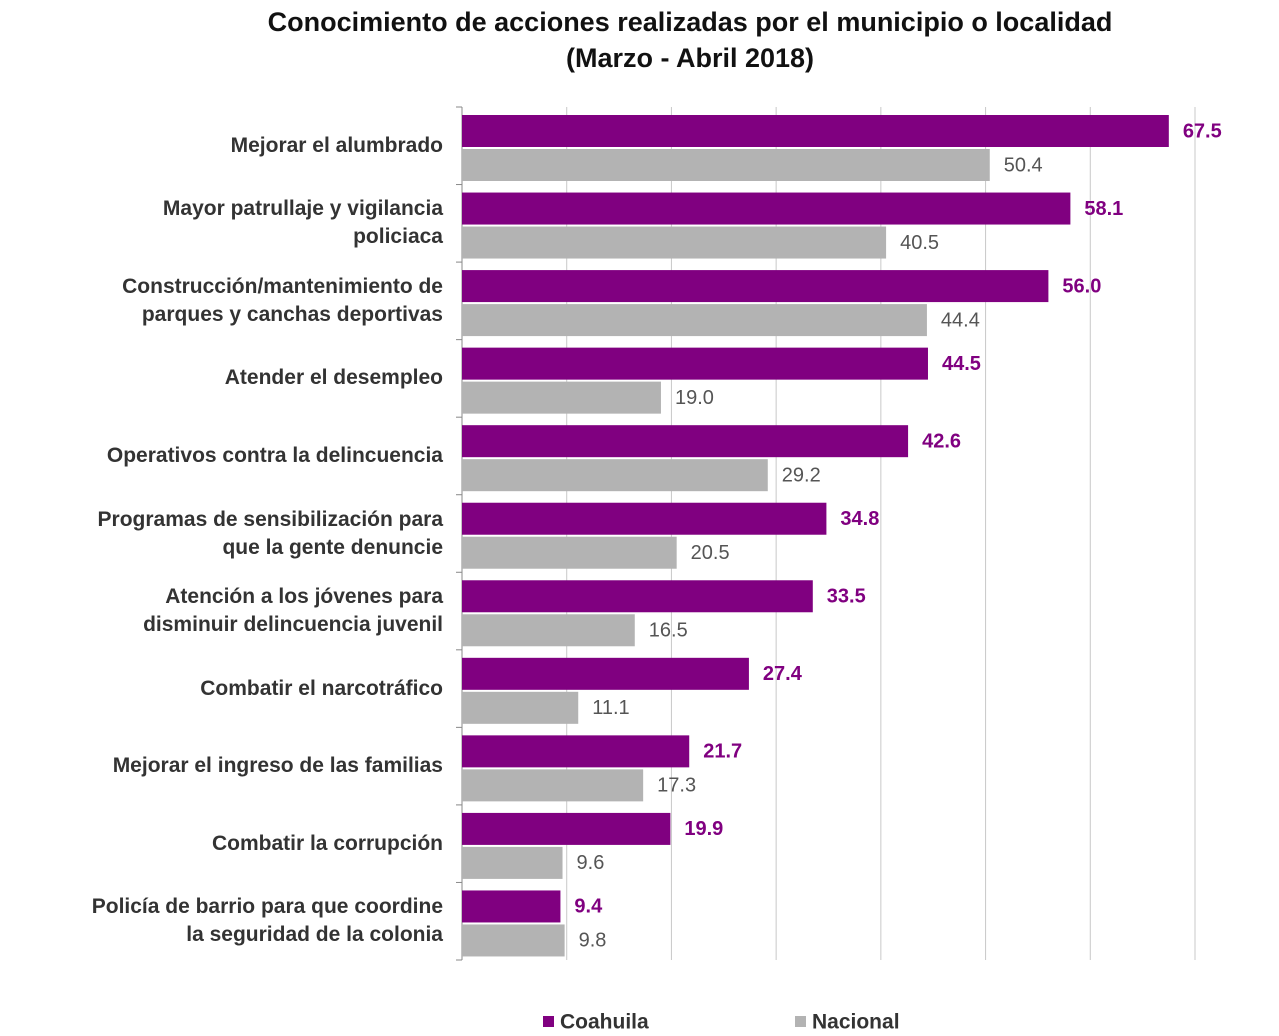  Describe the element at coordinates (859, 519) in the screenshot. I see `value-label: 34.8` at that location.